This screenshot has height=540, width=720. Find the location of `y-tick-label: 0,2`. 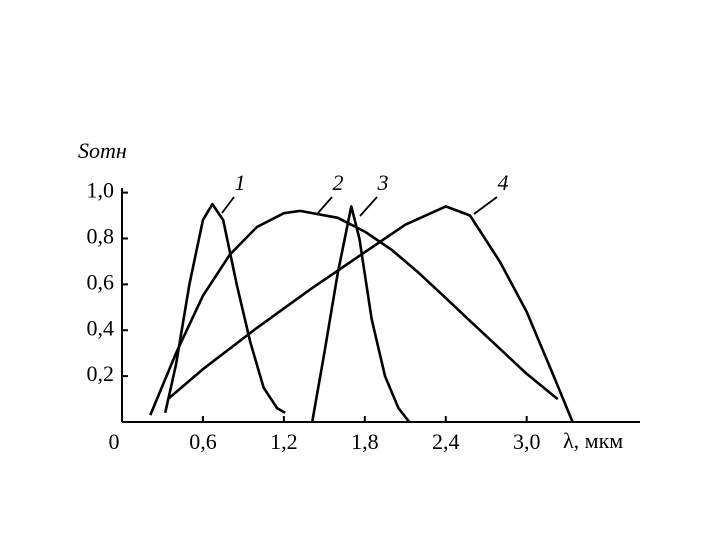

y-tick-label: 0,2 is located at coordinates (101, 373).